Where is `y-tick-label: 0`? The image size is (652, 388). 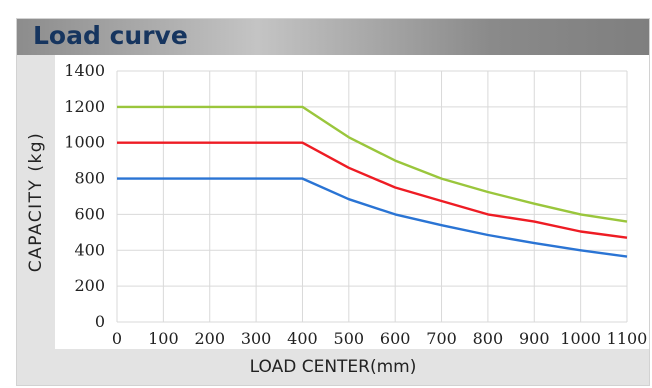 y-tick-label: 0 is located at coordinates (100, 321).